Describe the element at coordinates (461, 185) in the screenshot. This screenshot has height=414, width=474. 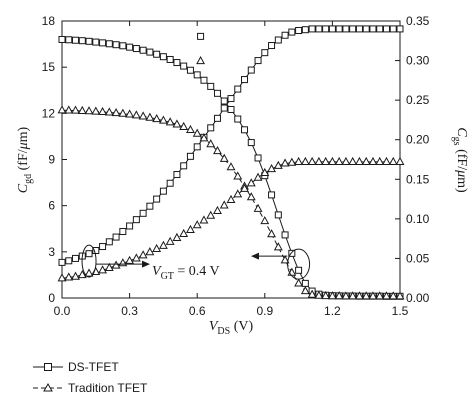
I see `y-right-axis-title-end: m)` at that location.